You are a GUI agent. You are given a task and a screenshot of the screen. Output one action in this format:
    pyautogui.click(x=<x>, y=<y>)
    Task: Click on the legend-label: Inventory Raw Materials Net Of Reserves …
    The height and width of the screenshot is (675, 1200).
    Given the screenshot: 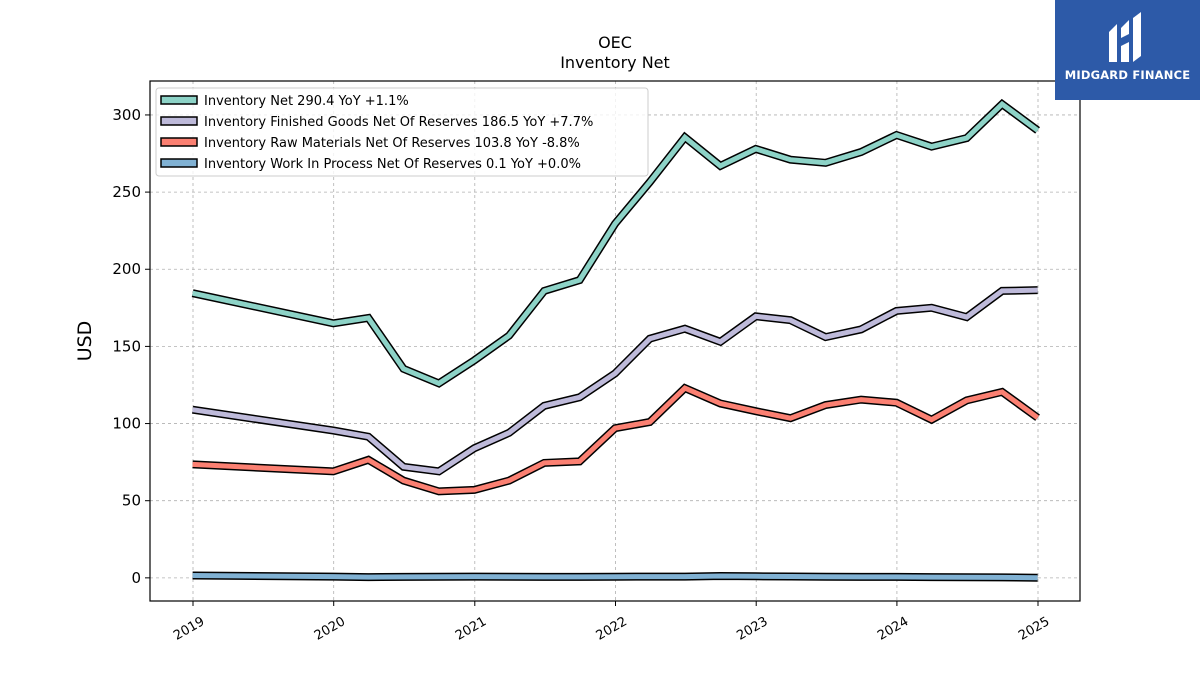 What is the action you would take?
    pyautogui.click(x=392, y=143)
    